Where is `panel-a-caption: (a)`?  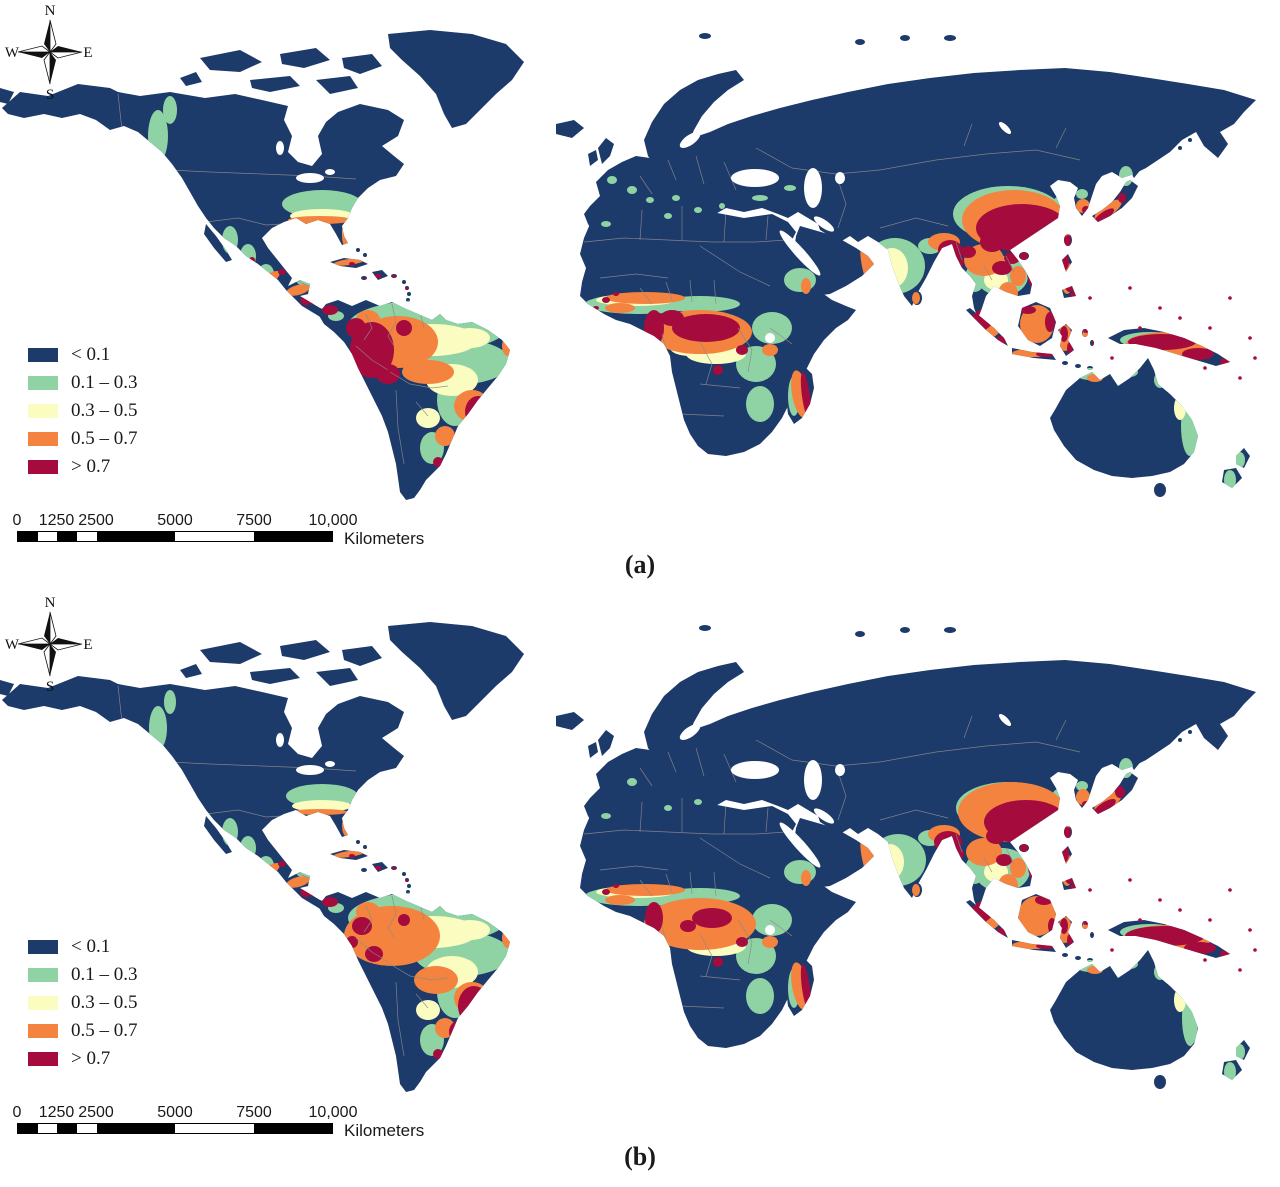
panel-a-caption: (a) is located at coordinates (640, 564).